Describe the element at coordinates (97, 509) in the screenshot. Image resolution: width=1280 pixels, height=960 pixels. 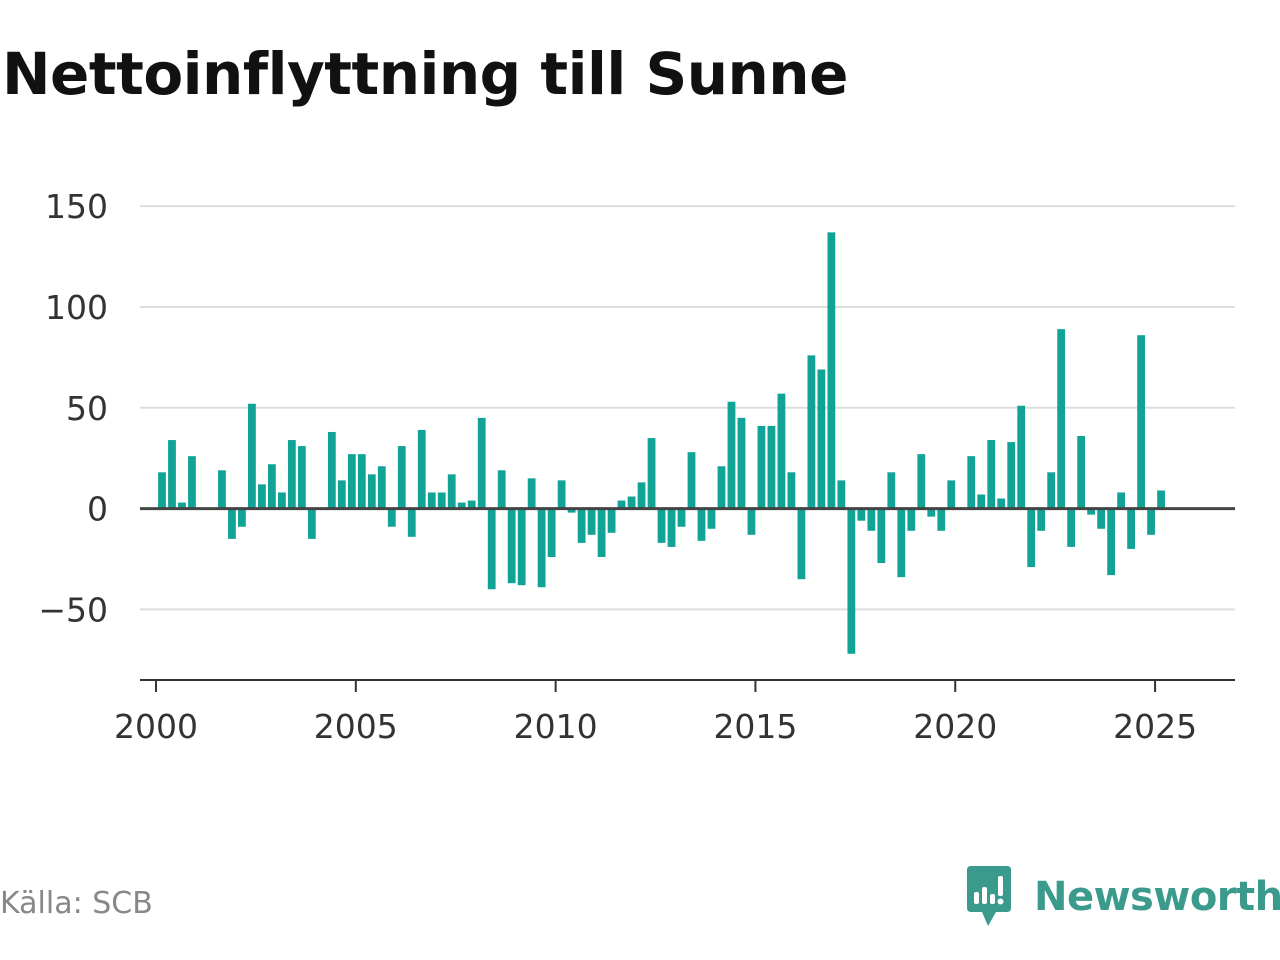
I see `y-tick-label: 0` at that location.